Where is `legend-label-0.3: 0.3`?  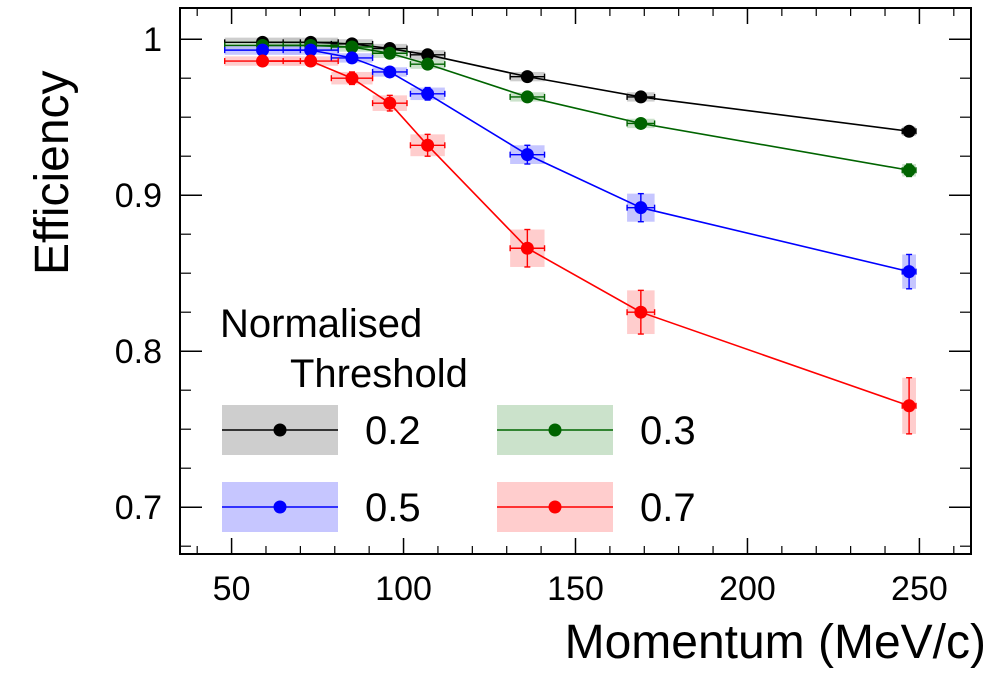 legend-label-0.3: 0.3 is located at coordinates (668, 431).